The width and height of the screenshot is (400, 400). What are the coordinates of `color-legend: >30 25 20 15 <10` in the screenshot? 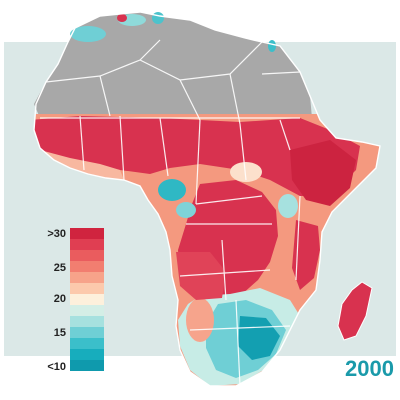 It's located at (72, 301).